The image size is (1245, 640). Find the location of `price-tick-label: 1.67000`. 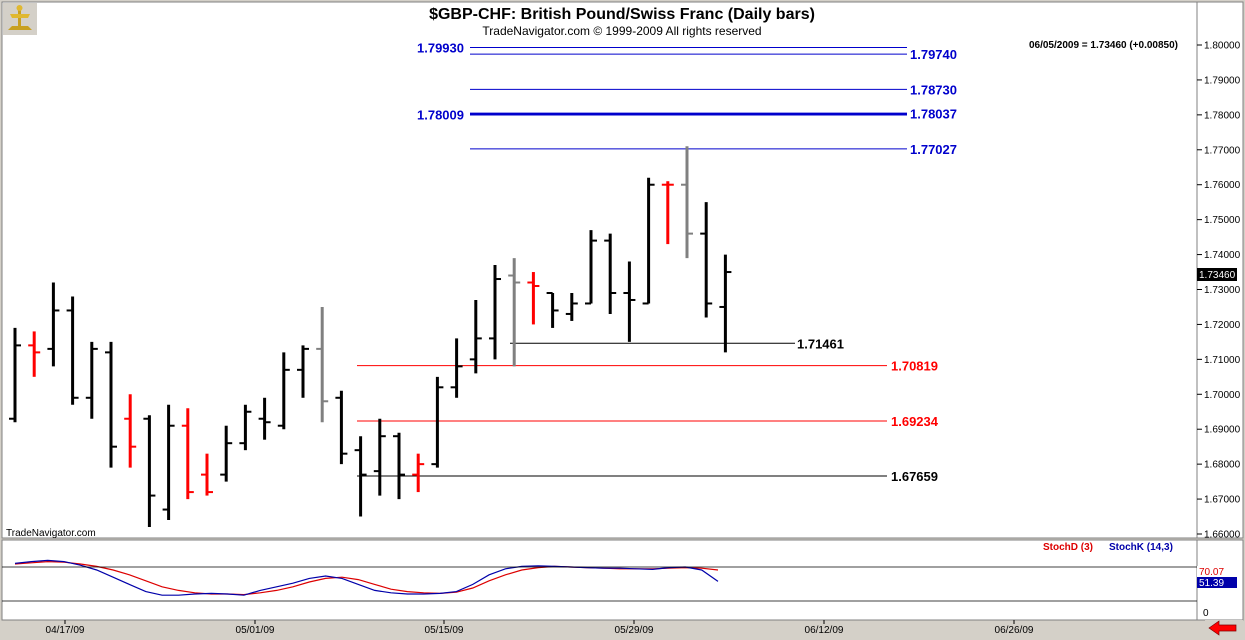

price-tick-label: 1.67000 is located at coordinates (1222, 500).